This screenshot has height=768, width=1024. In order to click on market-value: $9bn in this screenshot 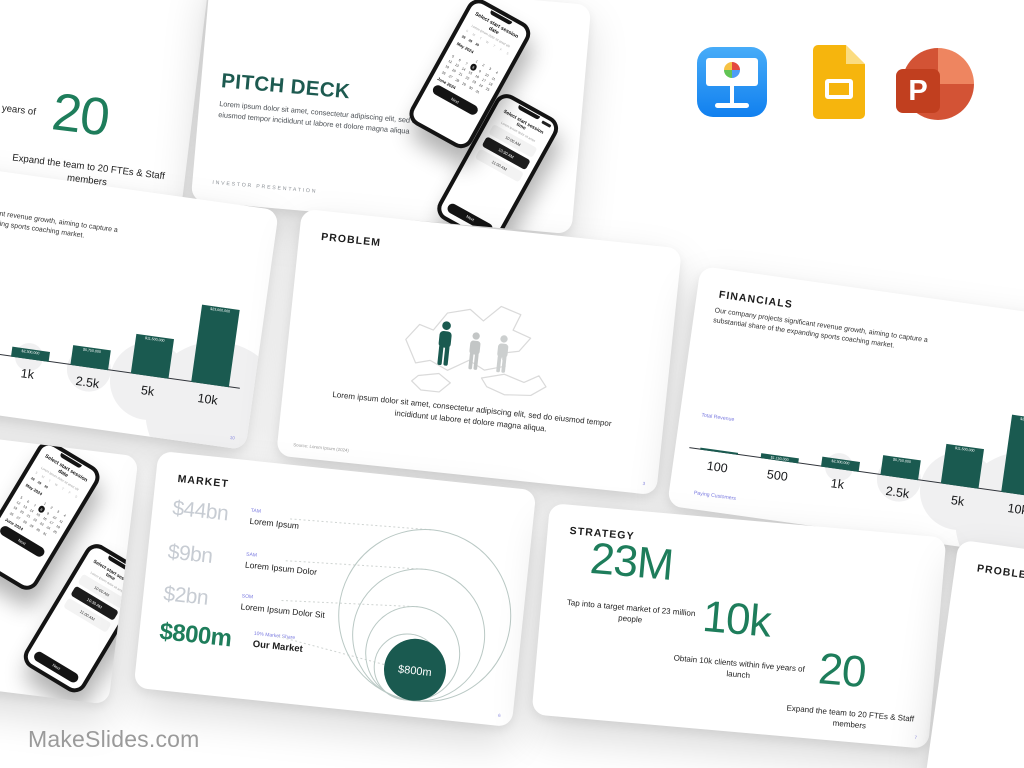, I will do `click(190, 554)`.